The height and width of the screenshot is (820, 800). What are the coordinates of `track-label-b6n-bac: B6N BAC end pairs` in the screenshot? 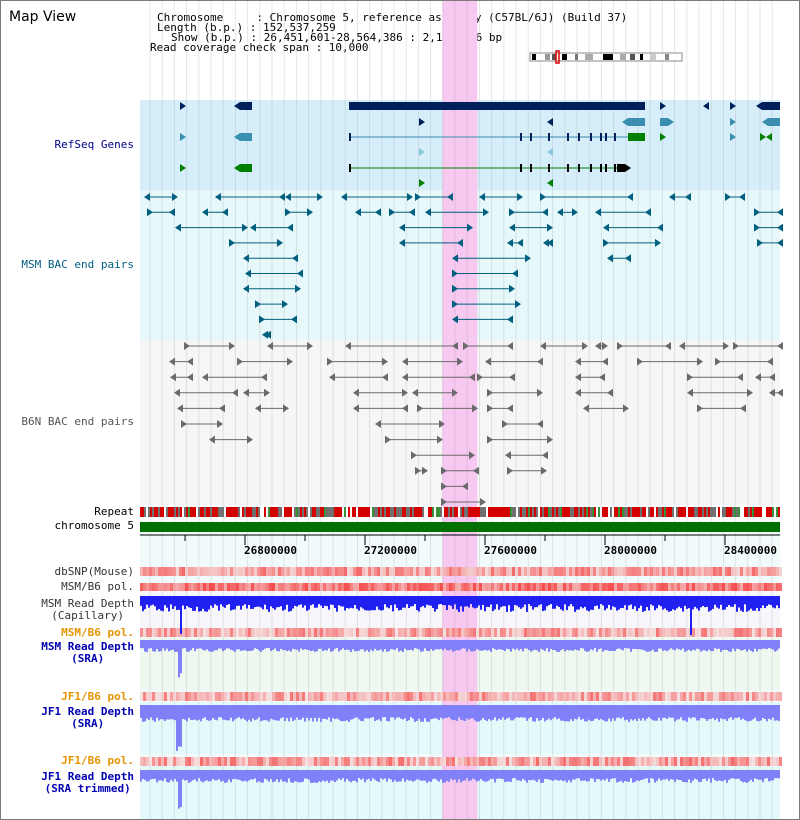 It's located at (77, 421).